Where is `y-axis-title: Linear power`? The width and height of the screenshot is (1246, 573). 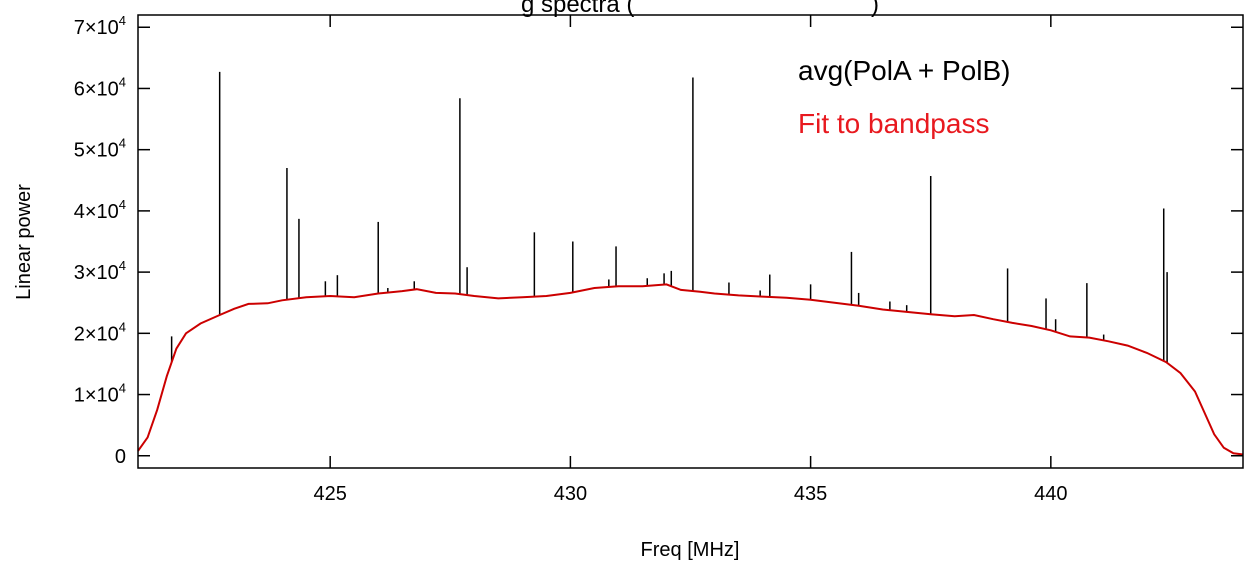 y-axis-title: Linear power is located at coordinates (24, 242).